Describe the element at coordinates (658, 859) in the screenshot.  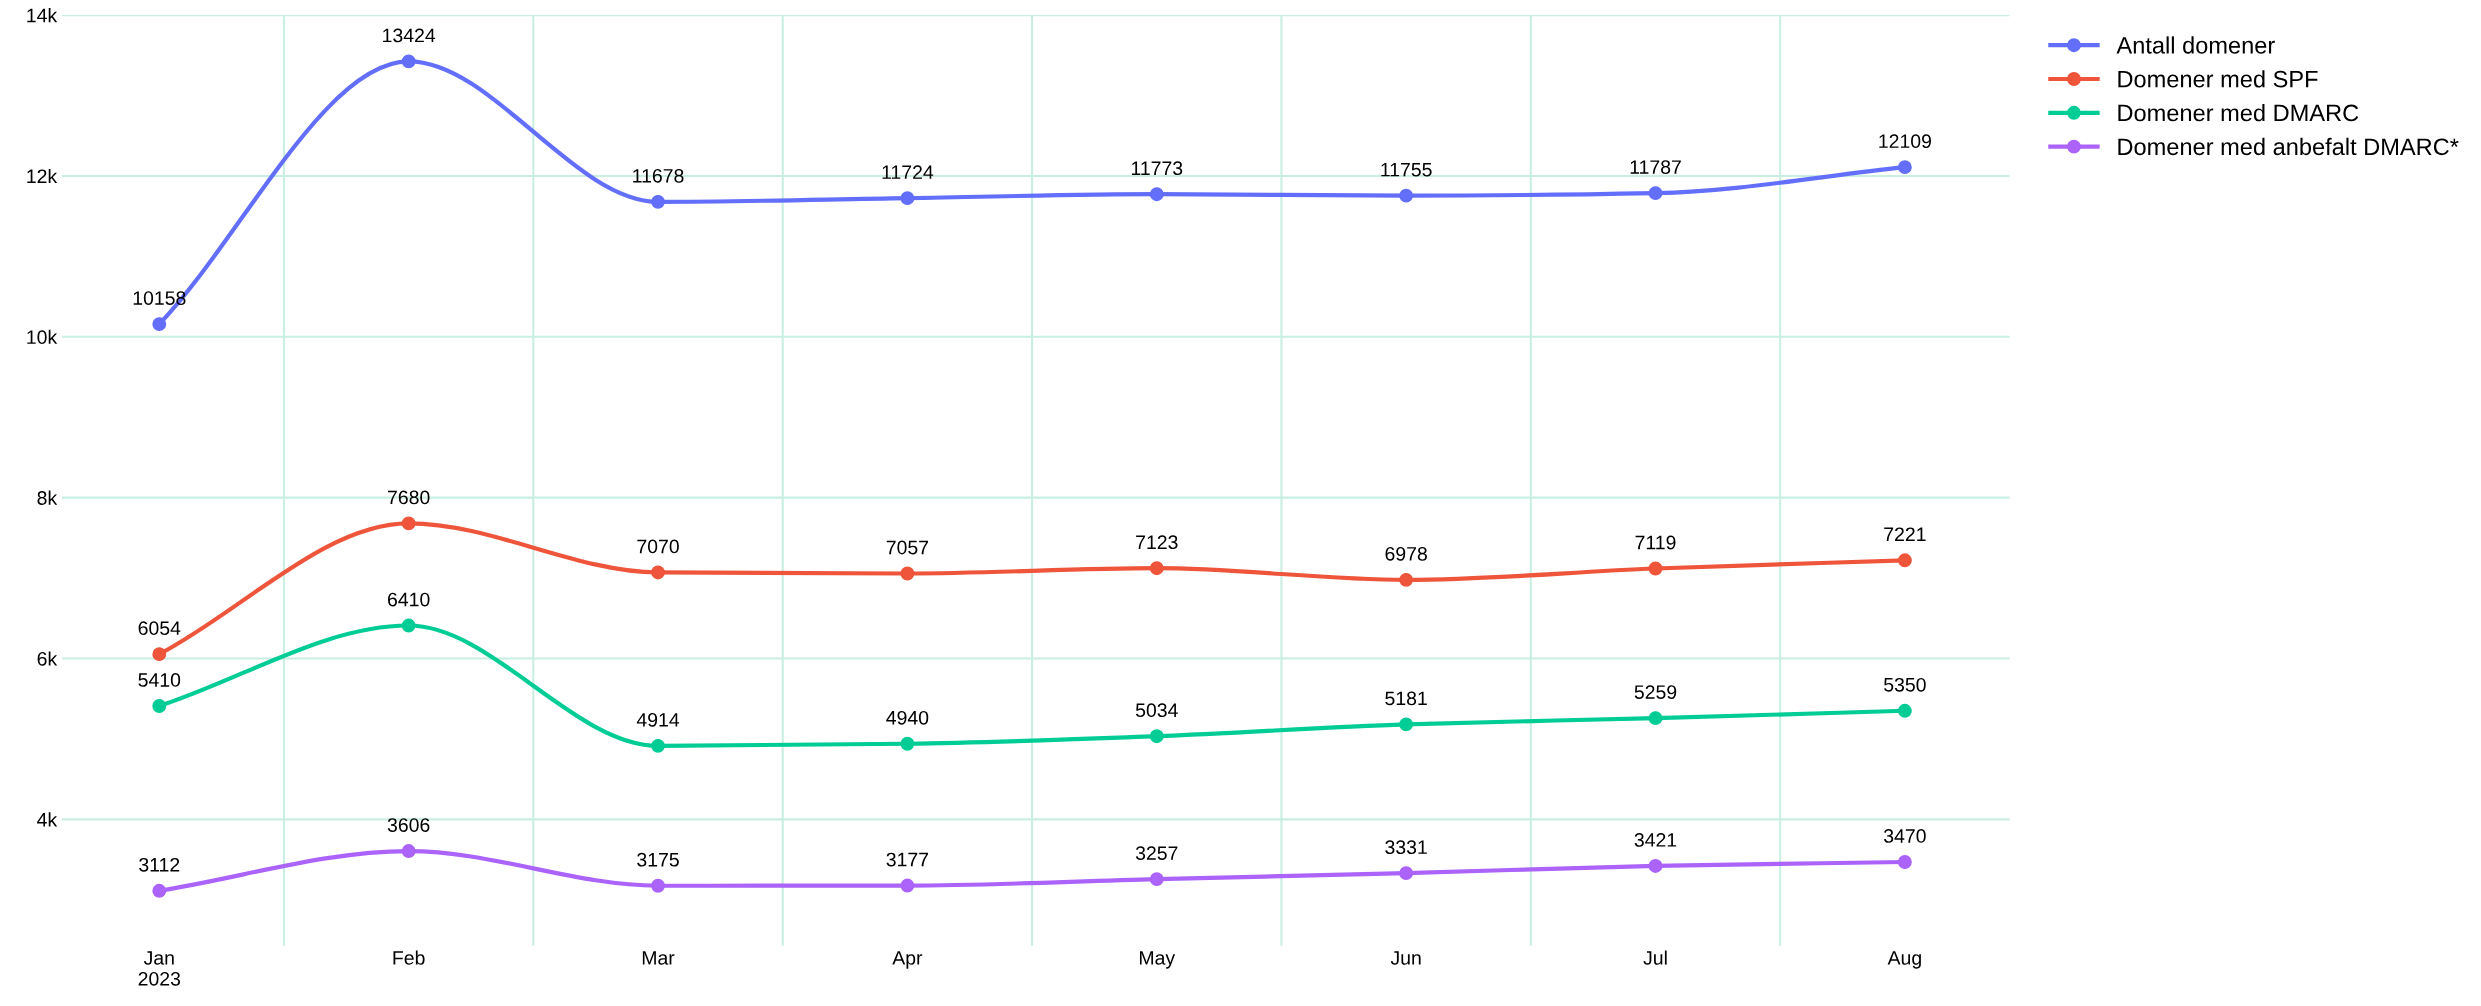
I see `data-label: 3175` at that location.